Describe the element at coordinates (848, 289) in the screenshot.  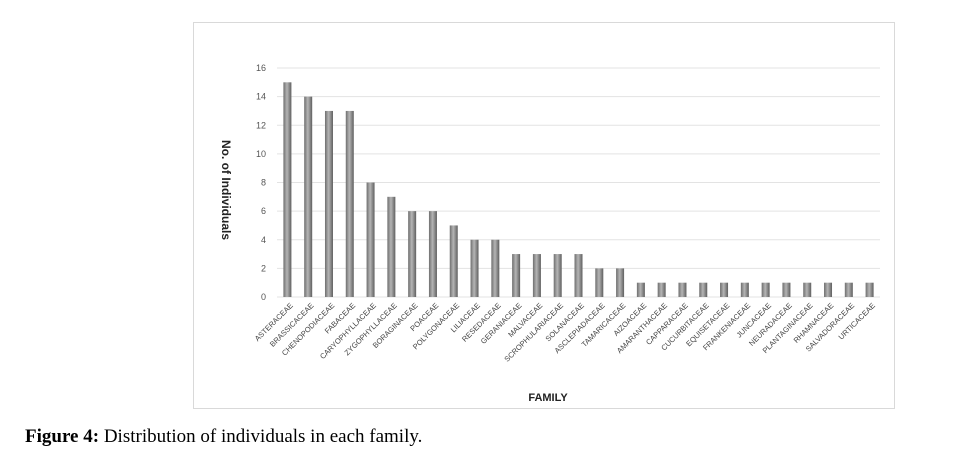
I see `bar-salvadoraceae` at that location.